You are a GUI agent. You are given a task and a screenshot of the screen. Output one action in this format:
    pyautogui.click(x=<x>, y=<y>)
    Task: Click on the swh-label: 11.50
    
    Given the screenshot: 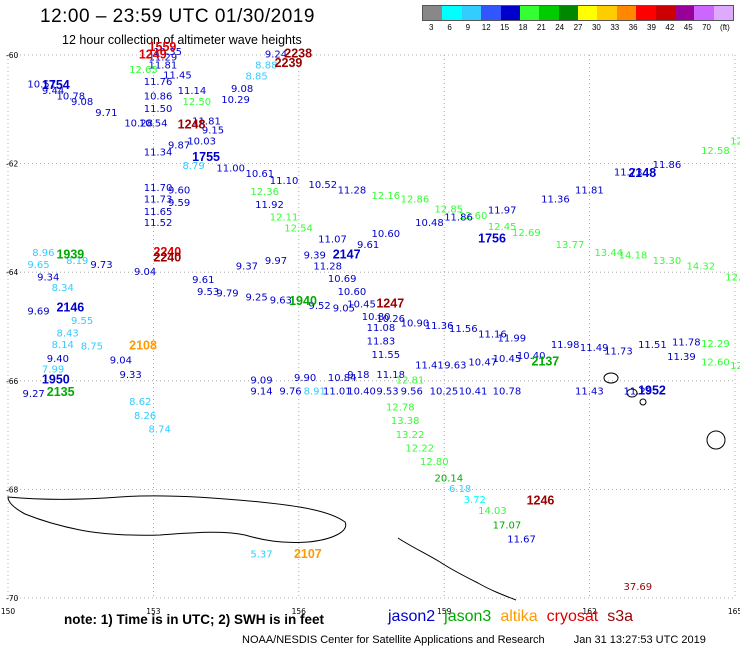 What is the action you would take?
    pyautogui.click(x=158, y=109)
    